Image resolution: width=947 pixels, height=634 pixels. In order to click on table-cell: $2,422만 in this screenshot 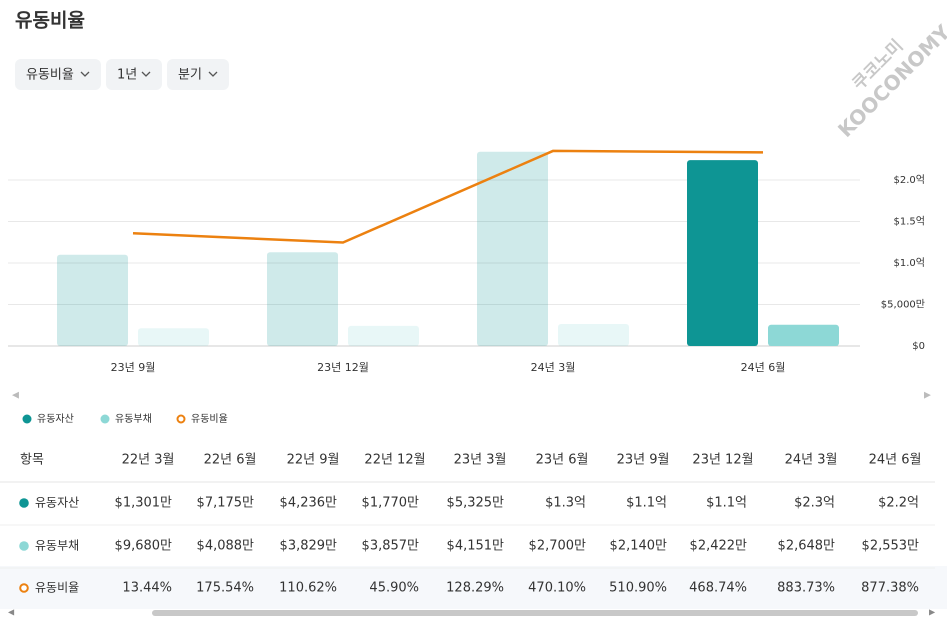, I will do `click(718, 546)`.